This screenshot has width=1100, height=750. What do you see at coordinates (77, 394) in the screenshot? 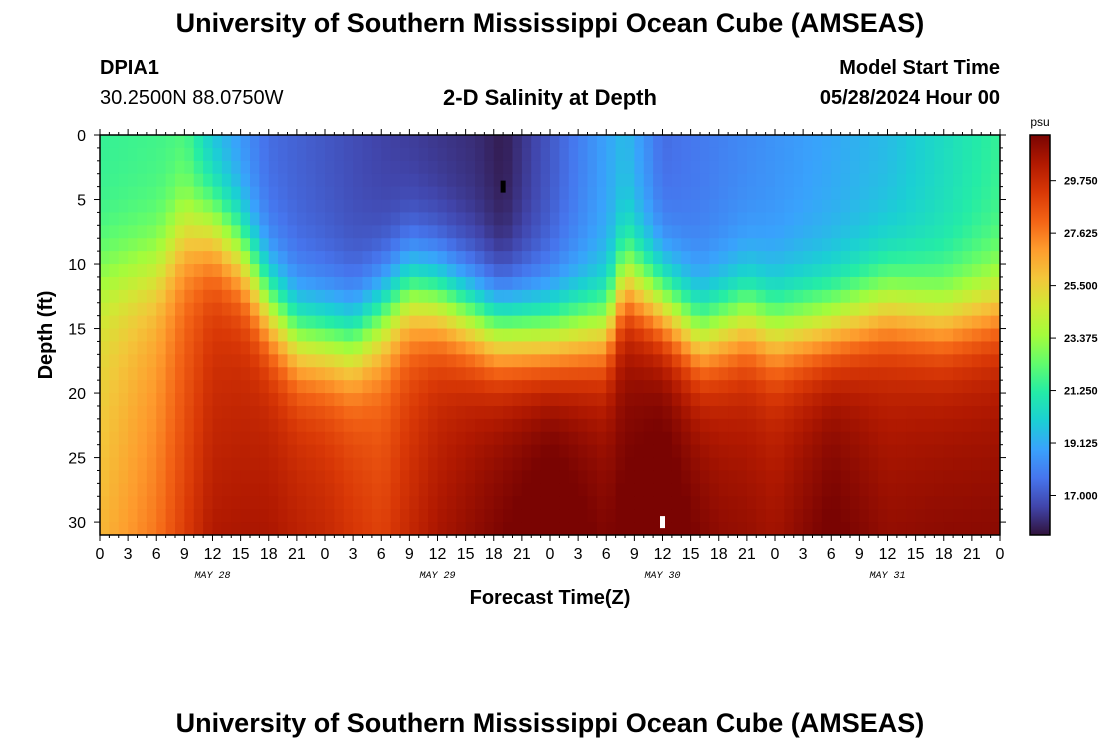
I see `y-tick-label: 20` at bounding box center [77, 394].